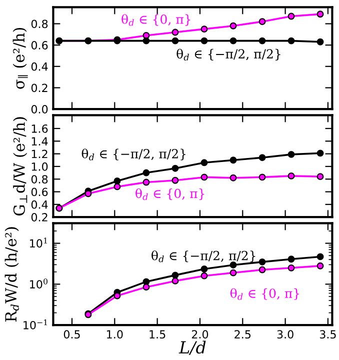 The image size is (339, 360). What do you see at coordinates (158, 334) in the screenshot?
I see `x-tick-label: 1.5` at bounding box center [158, 334].